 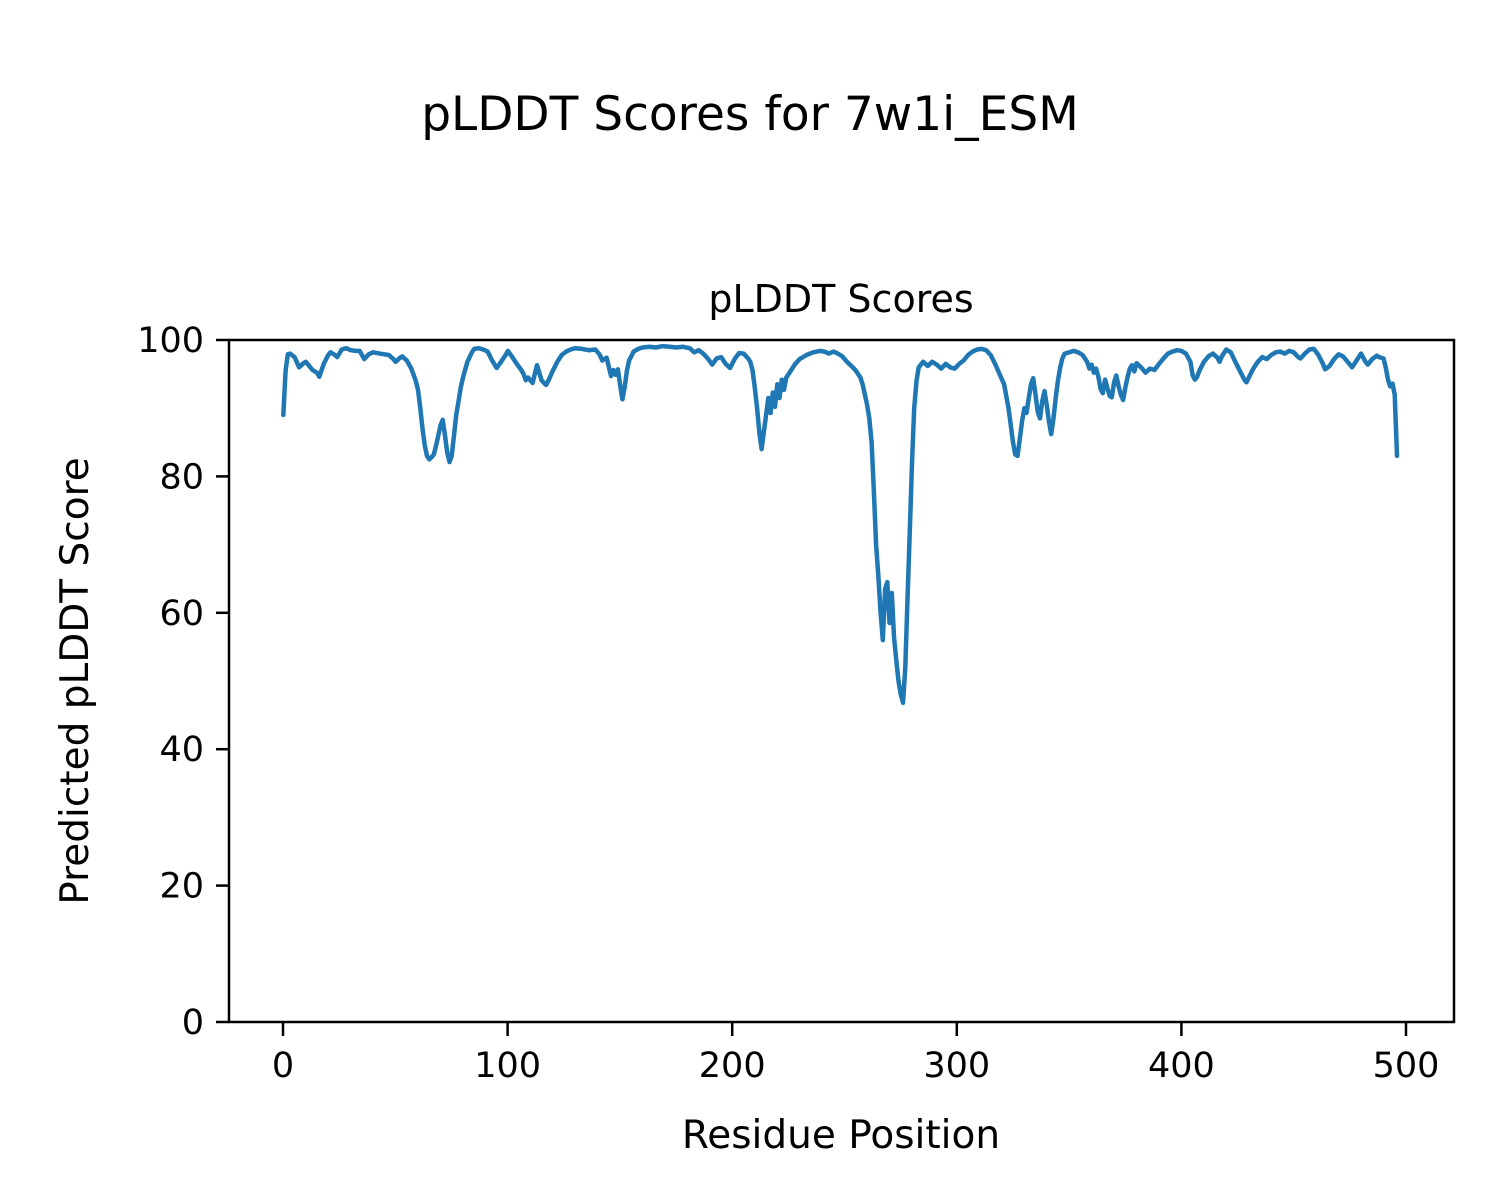 I want to click on y-tick-label: 60, so click(x=181, y=614).